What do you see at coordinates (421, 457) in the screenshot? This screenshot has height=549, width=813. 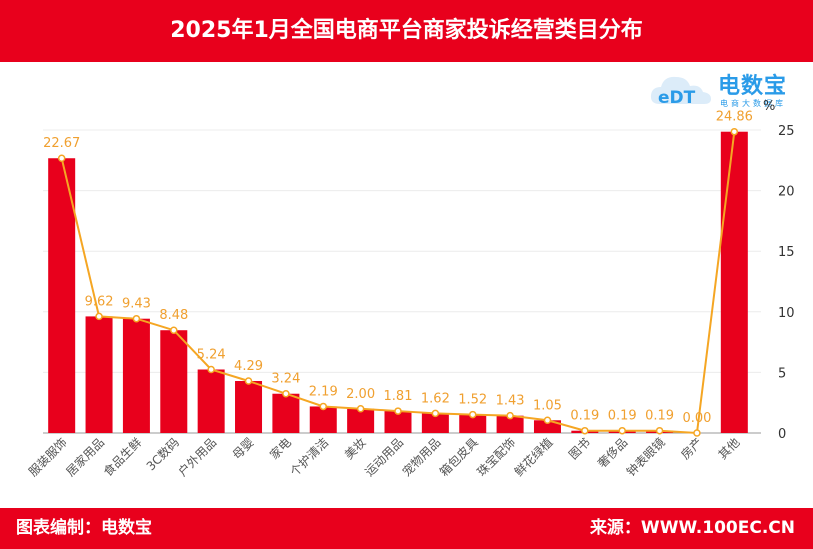 I see `x-tick-label: 宠物用品` at bounding box center [421, 457].